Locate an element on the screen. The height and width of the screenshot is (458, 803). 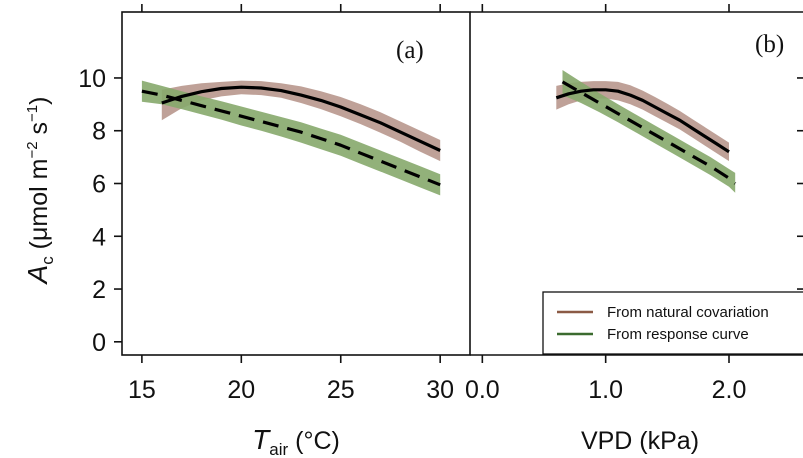
x-tick-label: 15 is located at coordinates (142, 390).